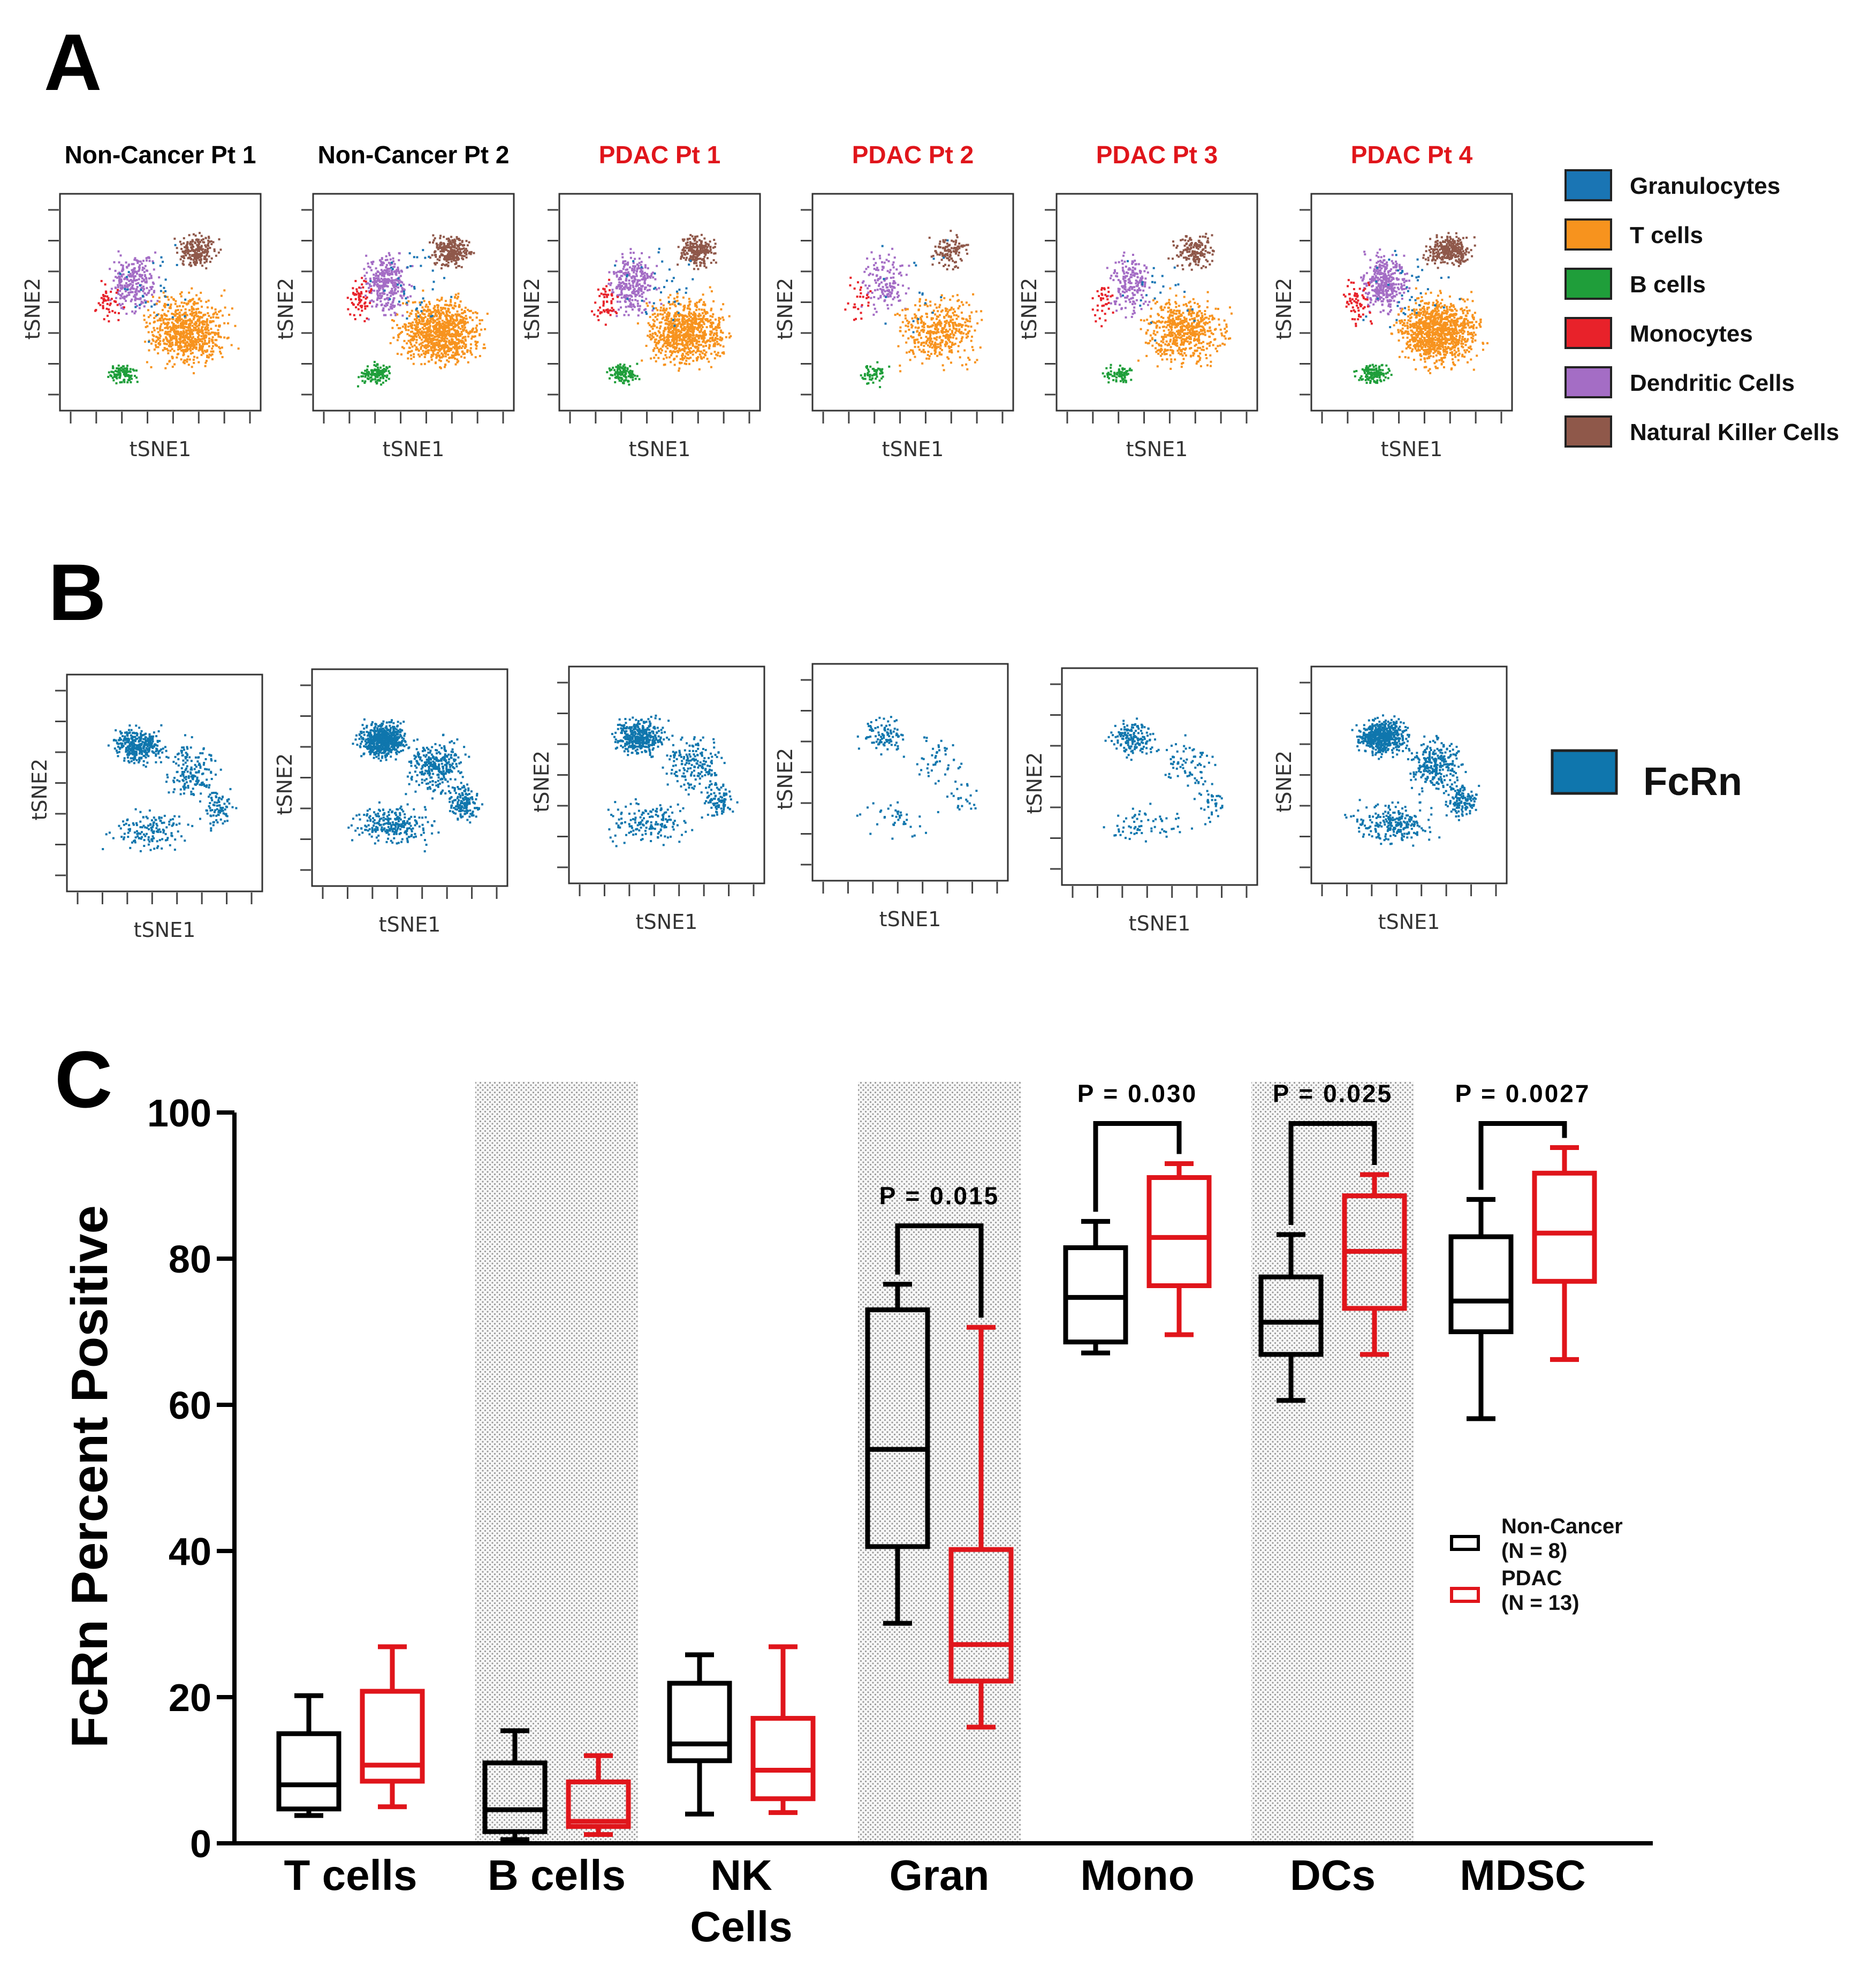  I want to click on y-tick-label-40: 40, so click(190, 1552).